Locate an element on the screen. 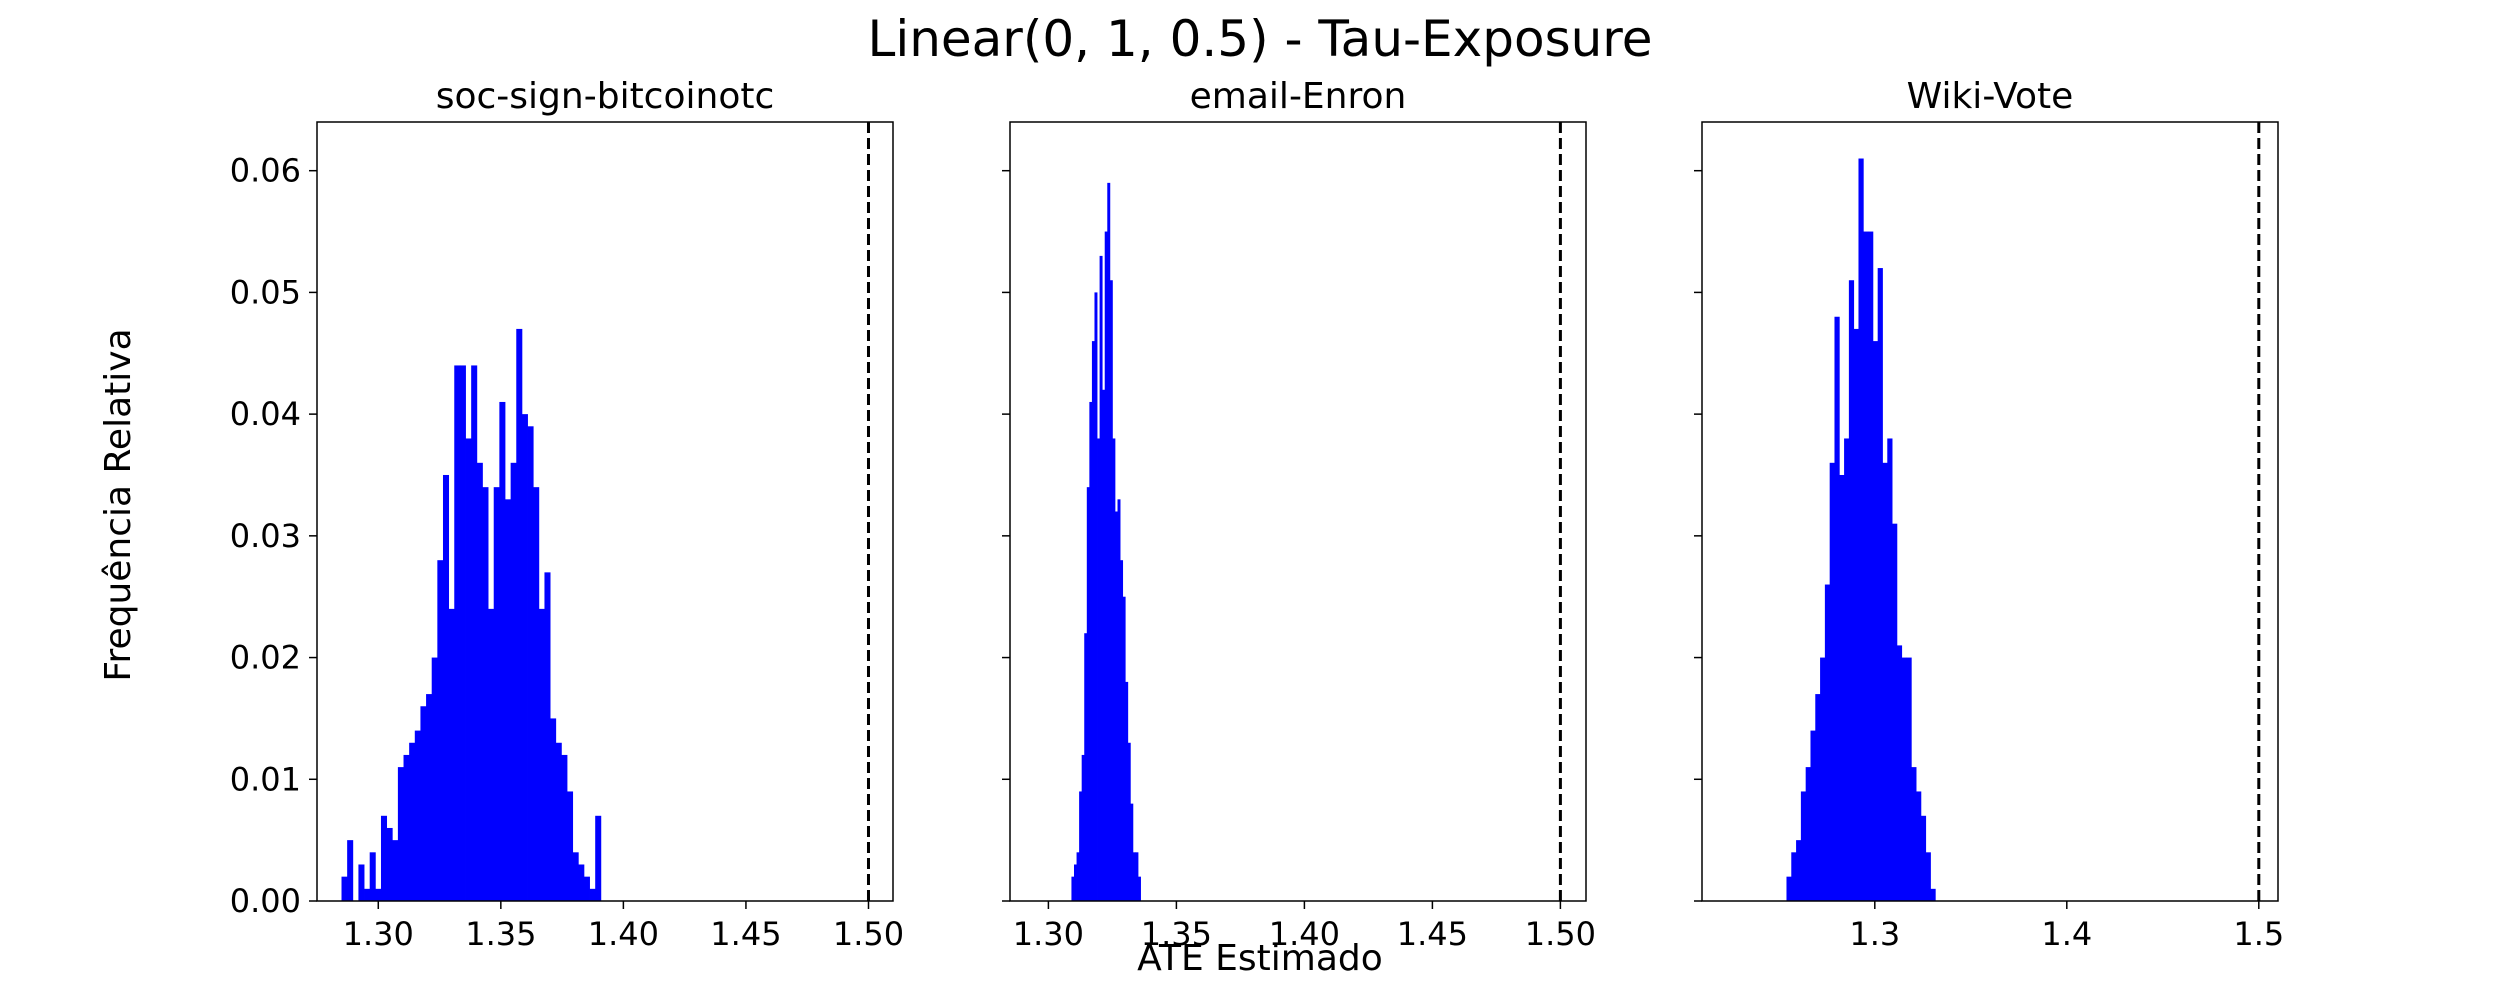  y-tick-label: 0.00 is located at coordinates (265, 901).